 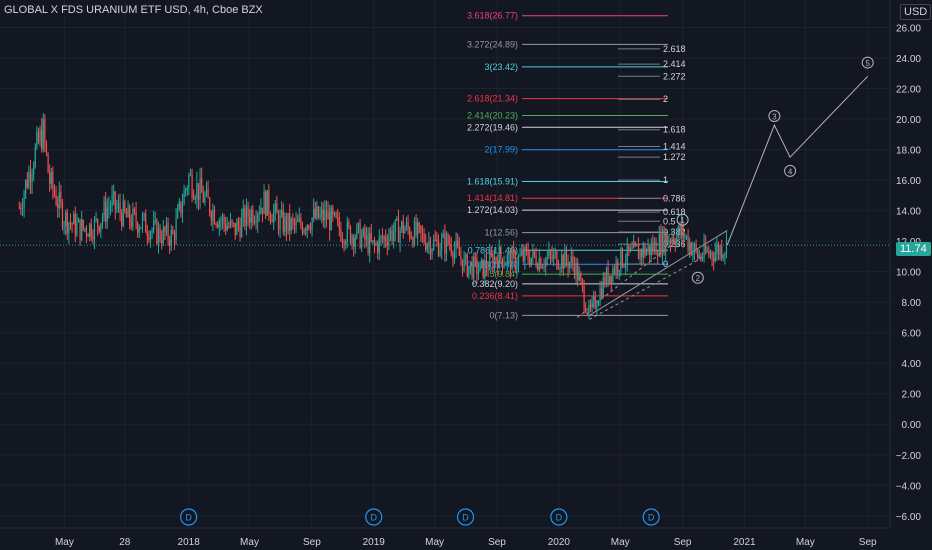 I want to click on y-tick-label: 16.00, so click(x=908, y=181).